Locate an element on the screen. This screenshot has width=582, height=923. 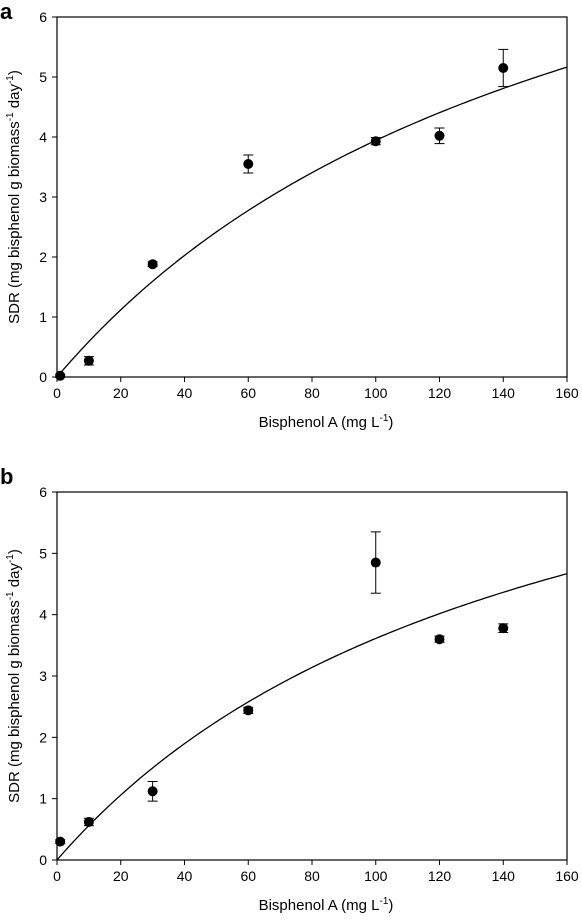
y-axis-title-b: SDR (mg bisphenol g biomass-1 day-1) is located at coordinates (14, 676).